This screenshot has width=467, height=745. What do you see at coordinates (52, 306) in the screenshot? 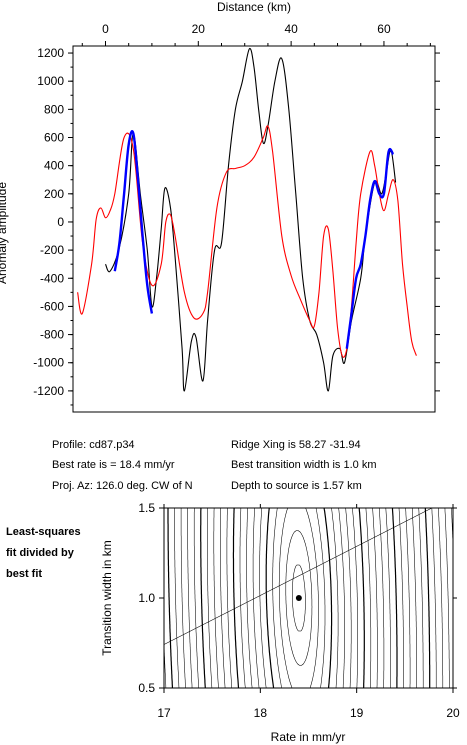
I see `amplitude-tick-label: -600` at bounding box center [52, 306].